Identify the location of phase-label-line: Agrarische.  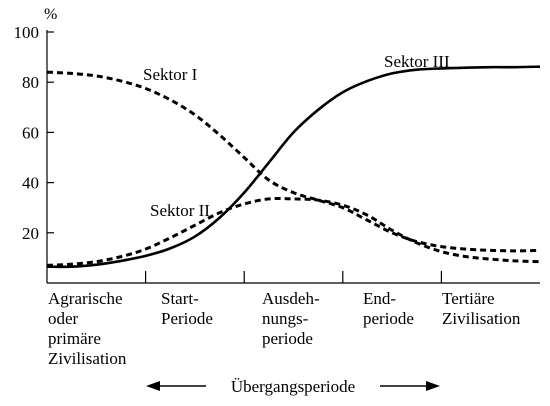
(85, 298).